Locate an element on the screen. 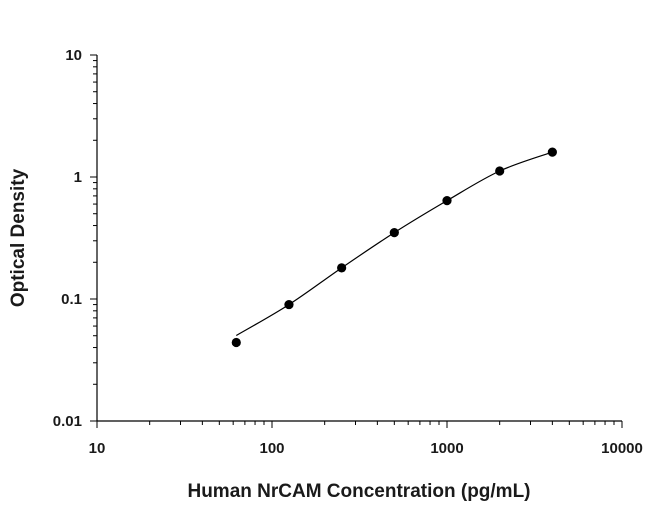 This screenshot has height=505, width=650. y-axis-title: Optical Density is located at coordinates (18, 237).